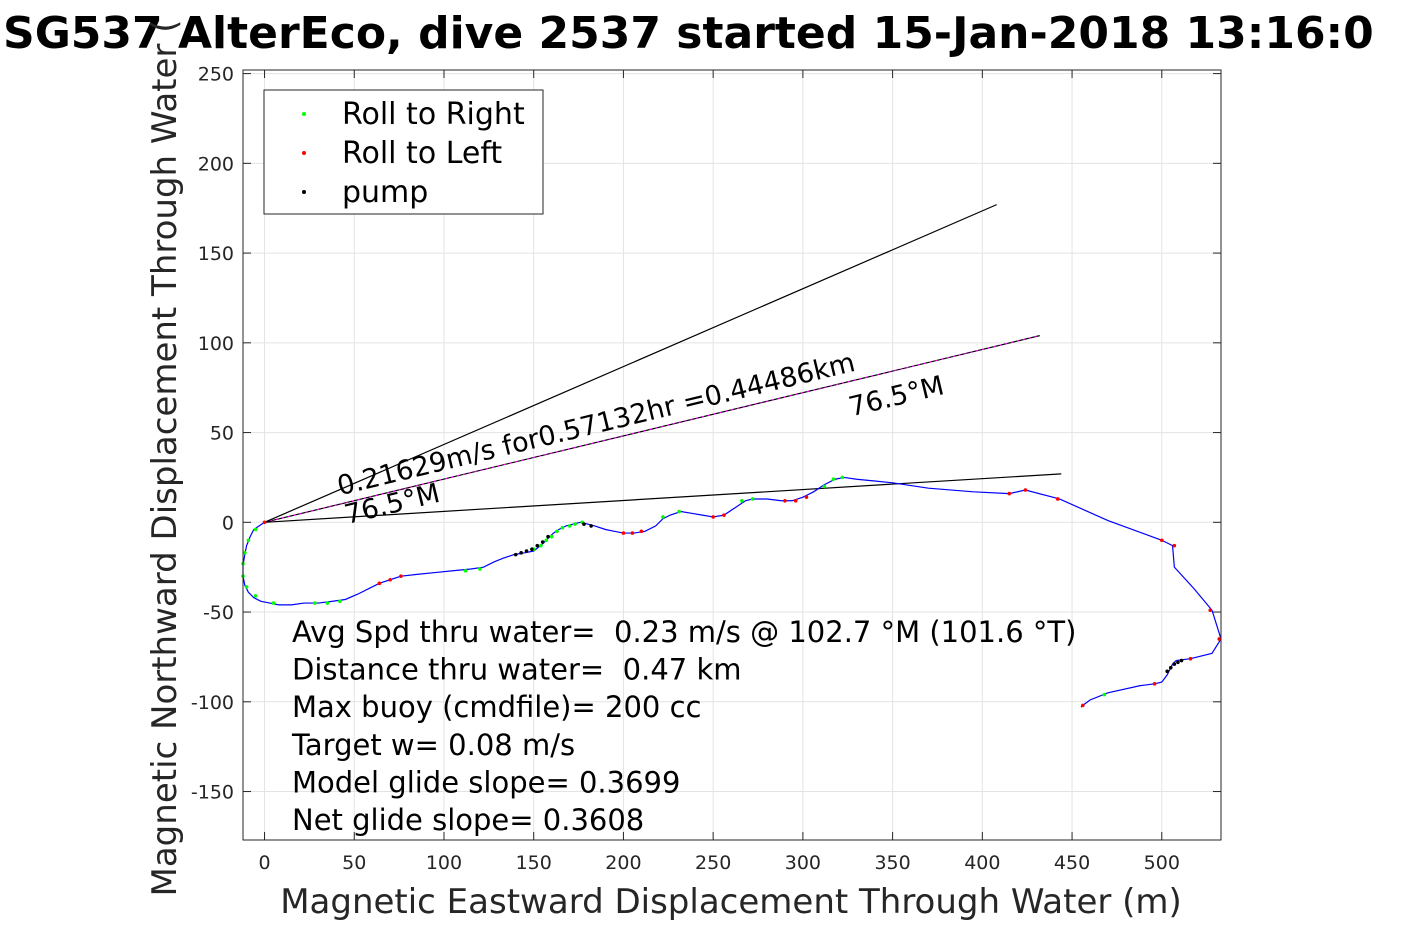 Image resolution: width=1417 pixels, height=945 pixels. I want to click on x-tick-label: 400, so click(982, 863).